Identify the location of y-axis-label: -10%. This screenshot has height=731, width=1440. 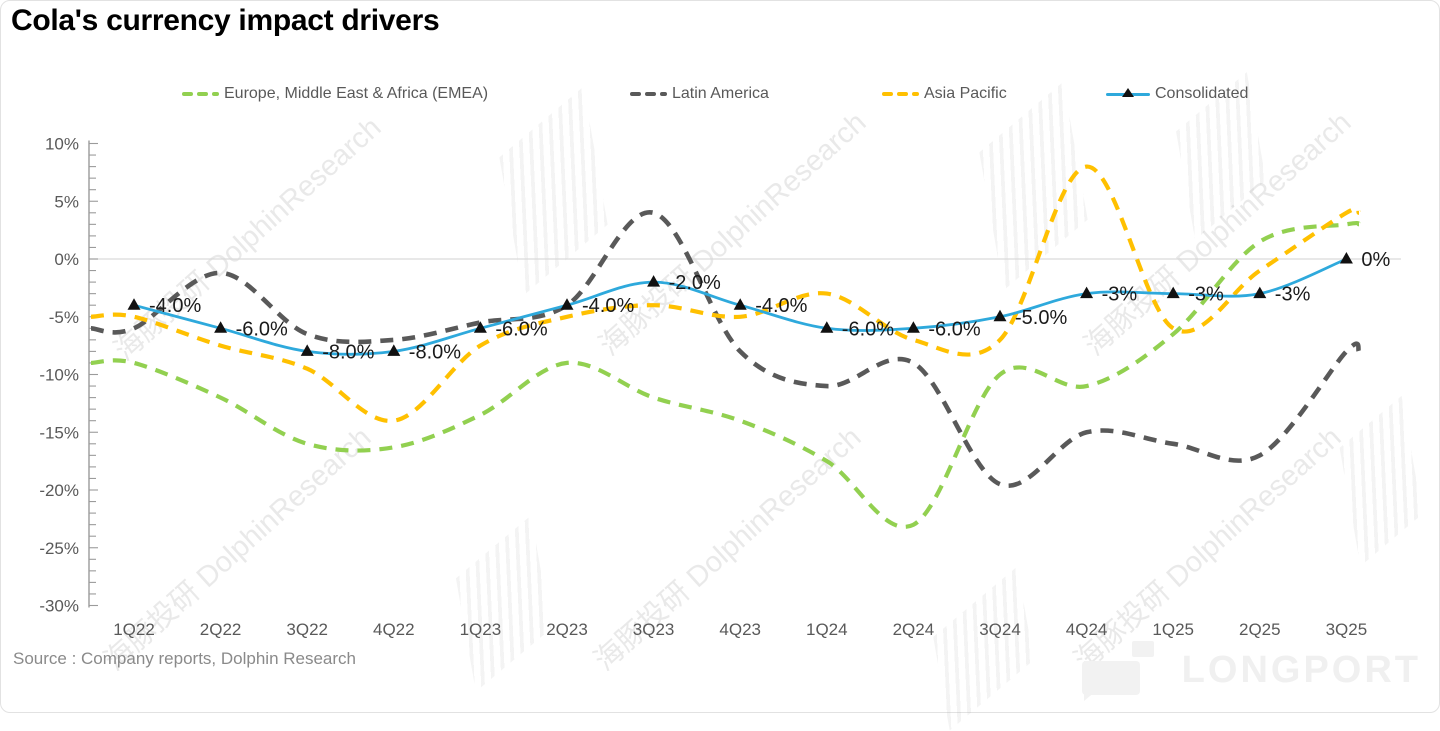
(59, 375).